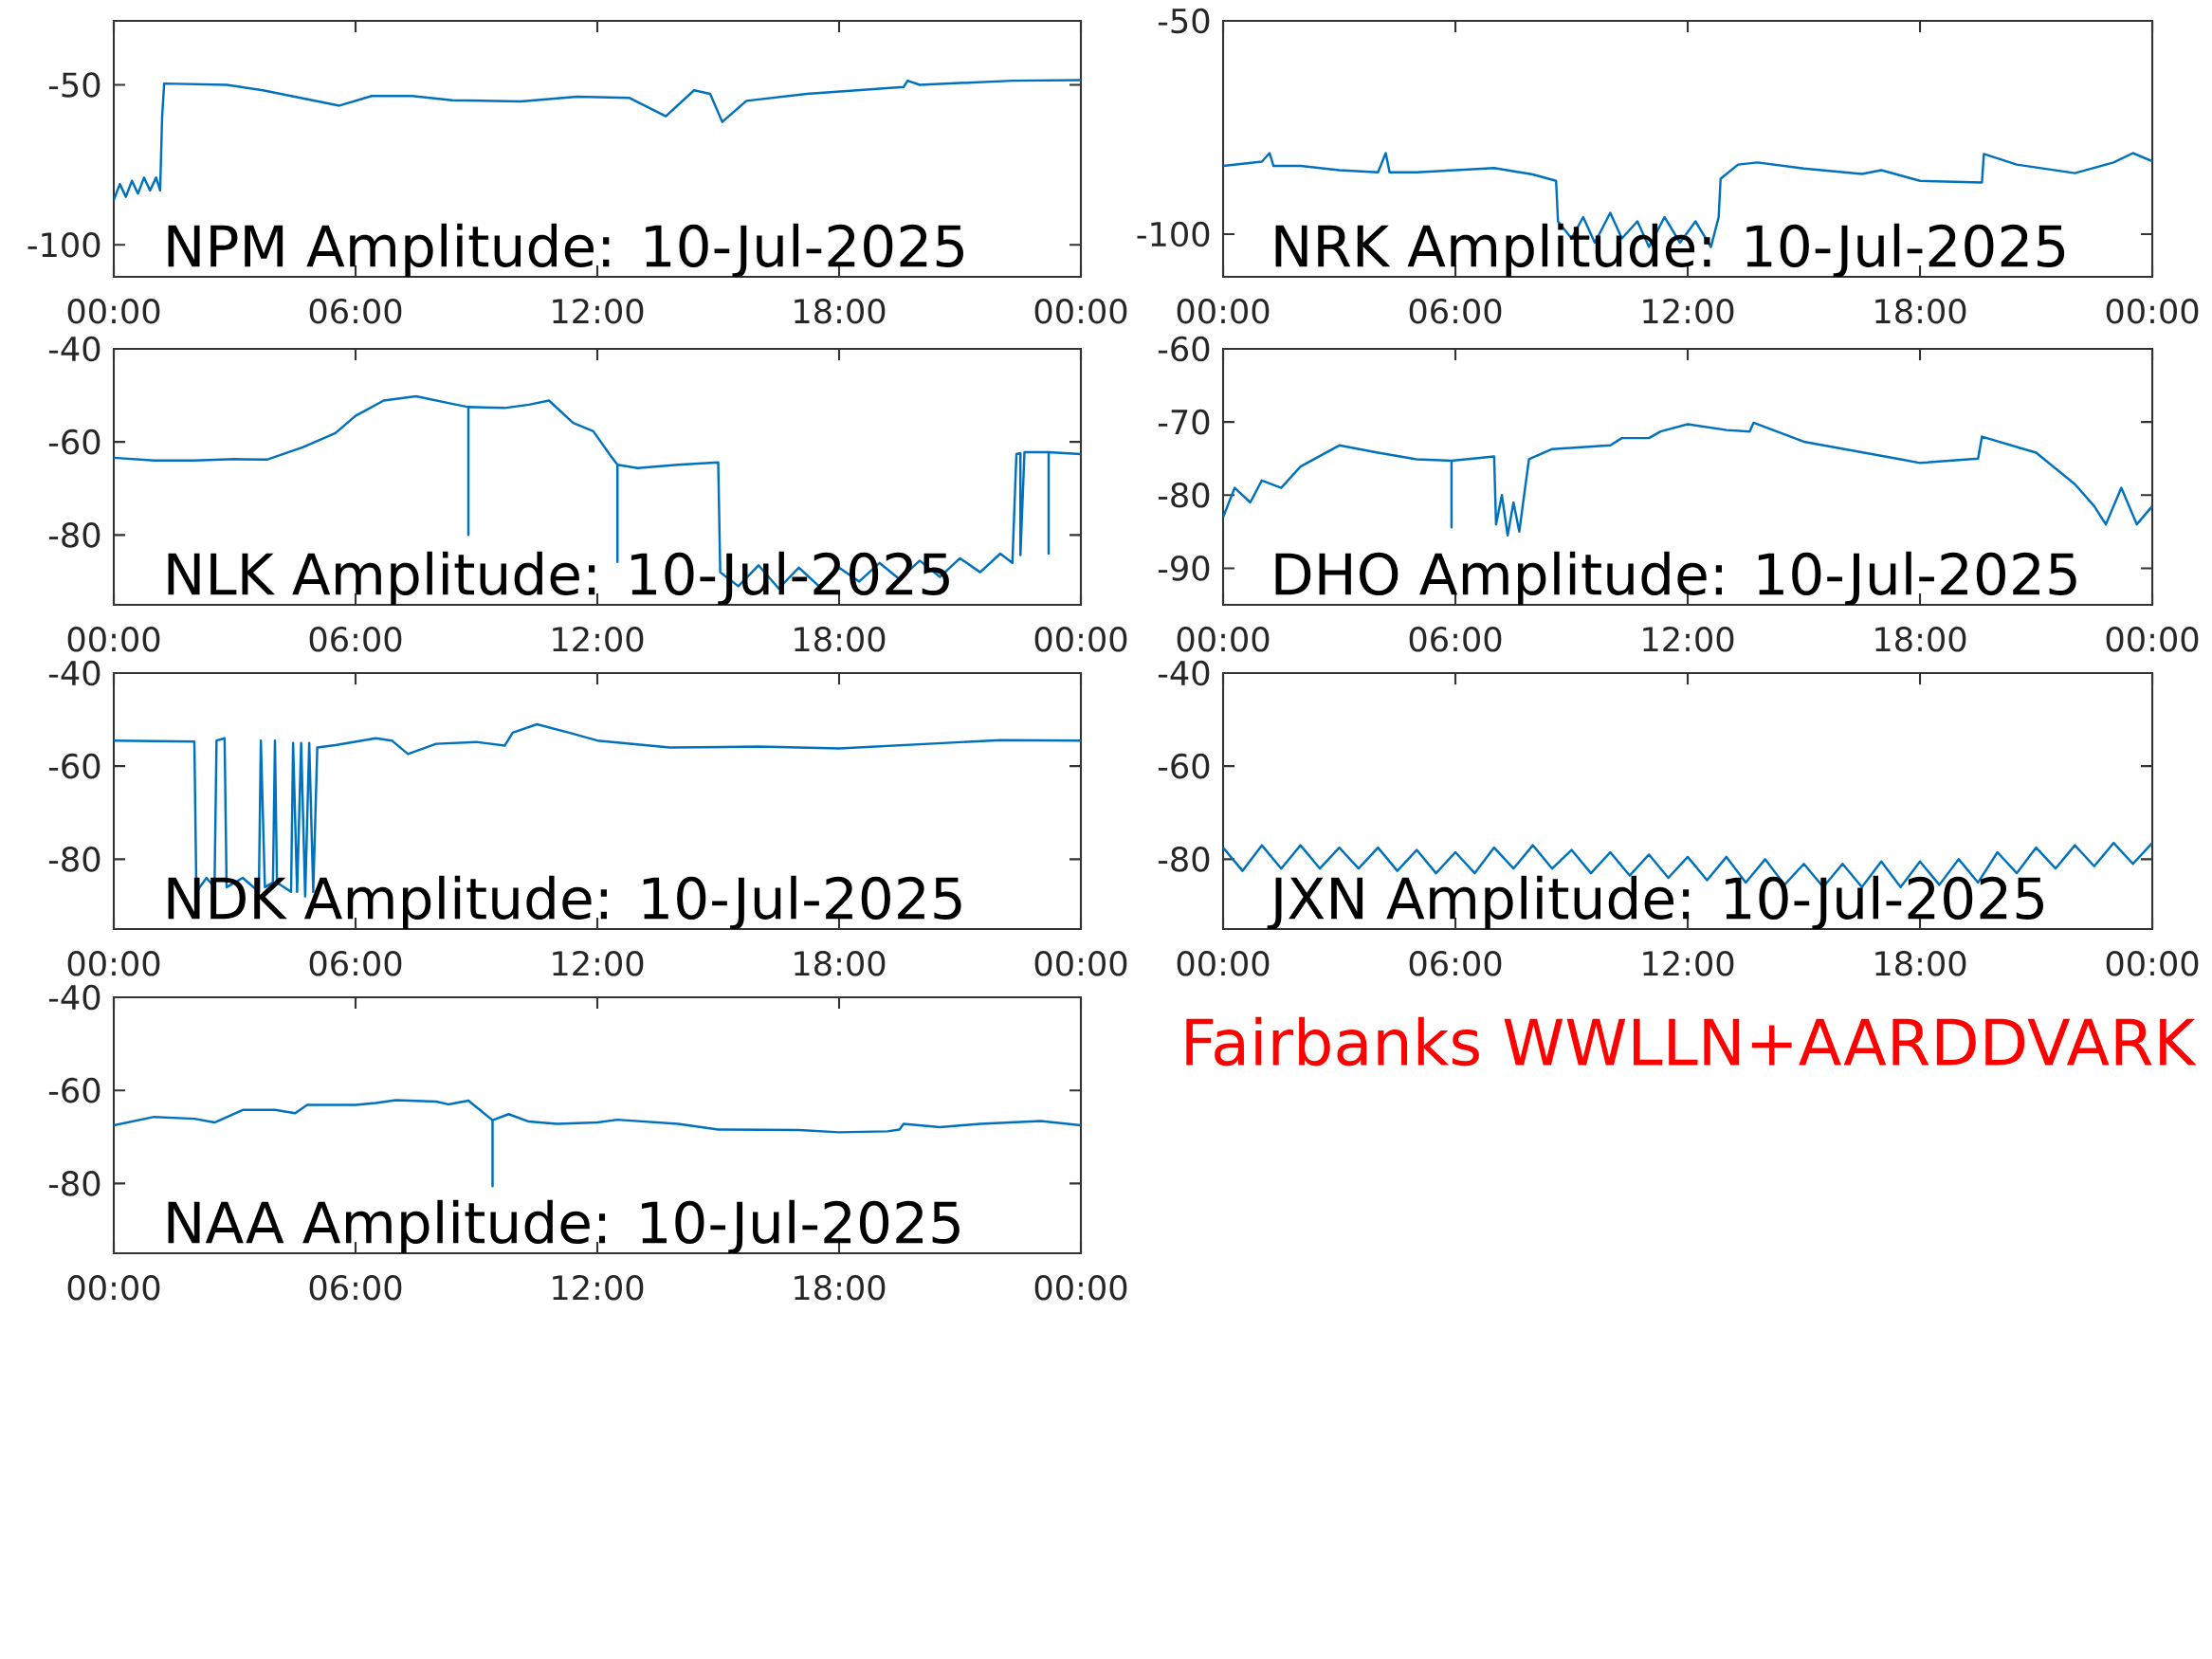  Describe the element at coordinates (564, 1227) in the screenshot. I see `text: NAA Amplitude: 10-Jul-2025` at that location.